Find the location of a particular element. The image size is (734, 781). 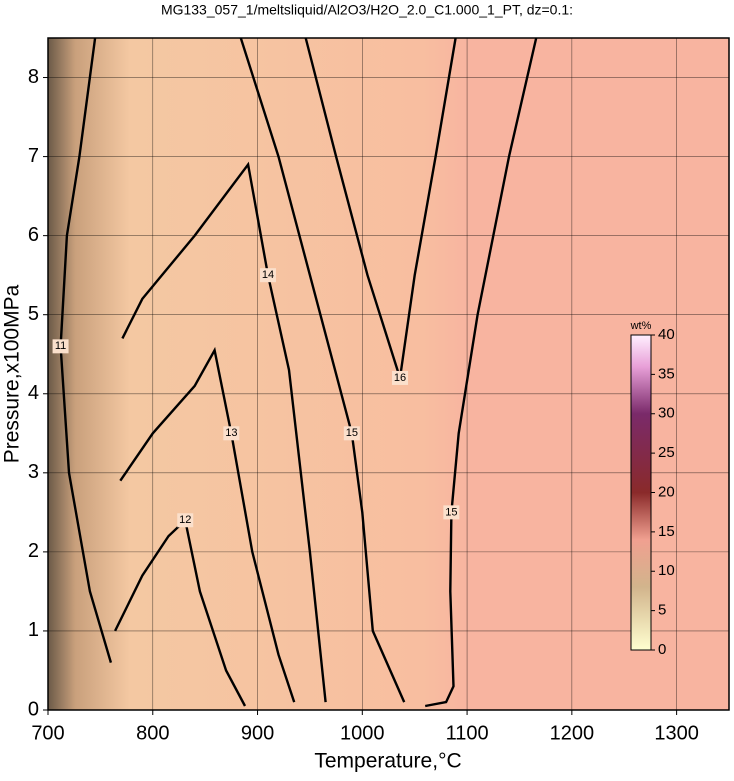

colorbar-tick-label: 20 is located at coordinates (666, 491).